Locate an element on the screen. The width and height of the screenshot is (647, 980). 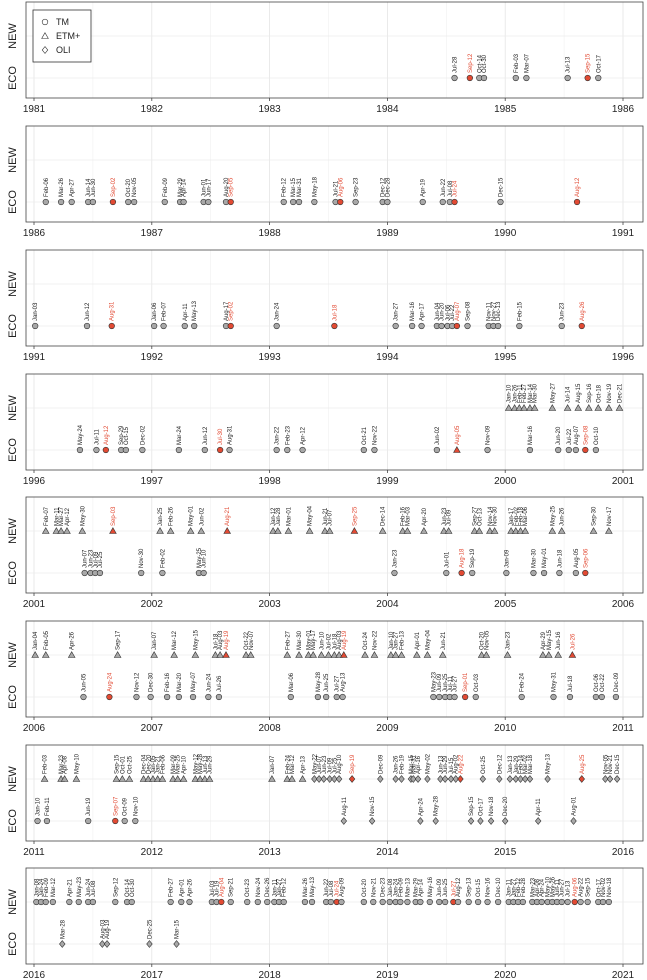
data-label: Aug-20 is located at coordinates (227, 187).